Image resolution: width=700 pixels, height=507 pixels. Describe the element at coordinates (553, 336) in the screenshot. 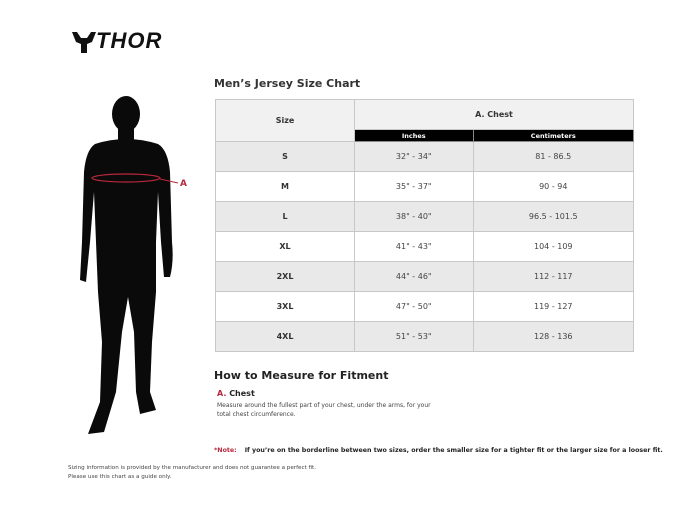

I see `centimeters-cell: 128 - 136` at that location.